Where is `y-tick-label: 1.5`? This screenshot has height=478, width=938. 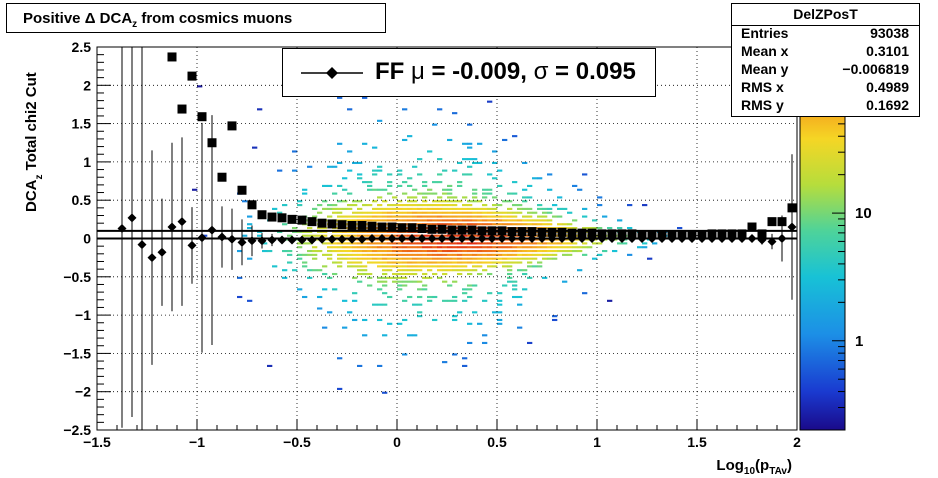 y-tick-label: 1.5 is located at coordinates (82, 124).